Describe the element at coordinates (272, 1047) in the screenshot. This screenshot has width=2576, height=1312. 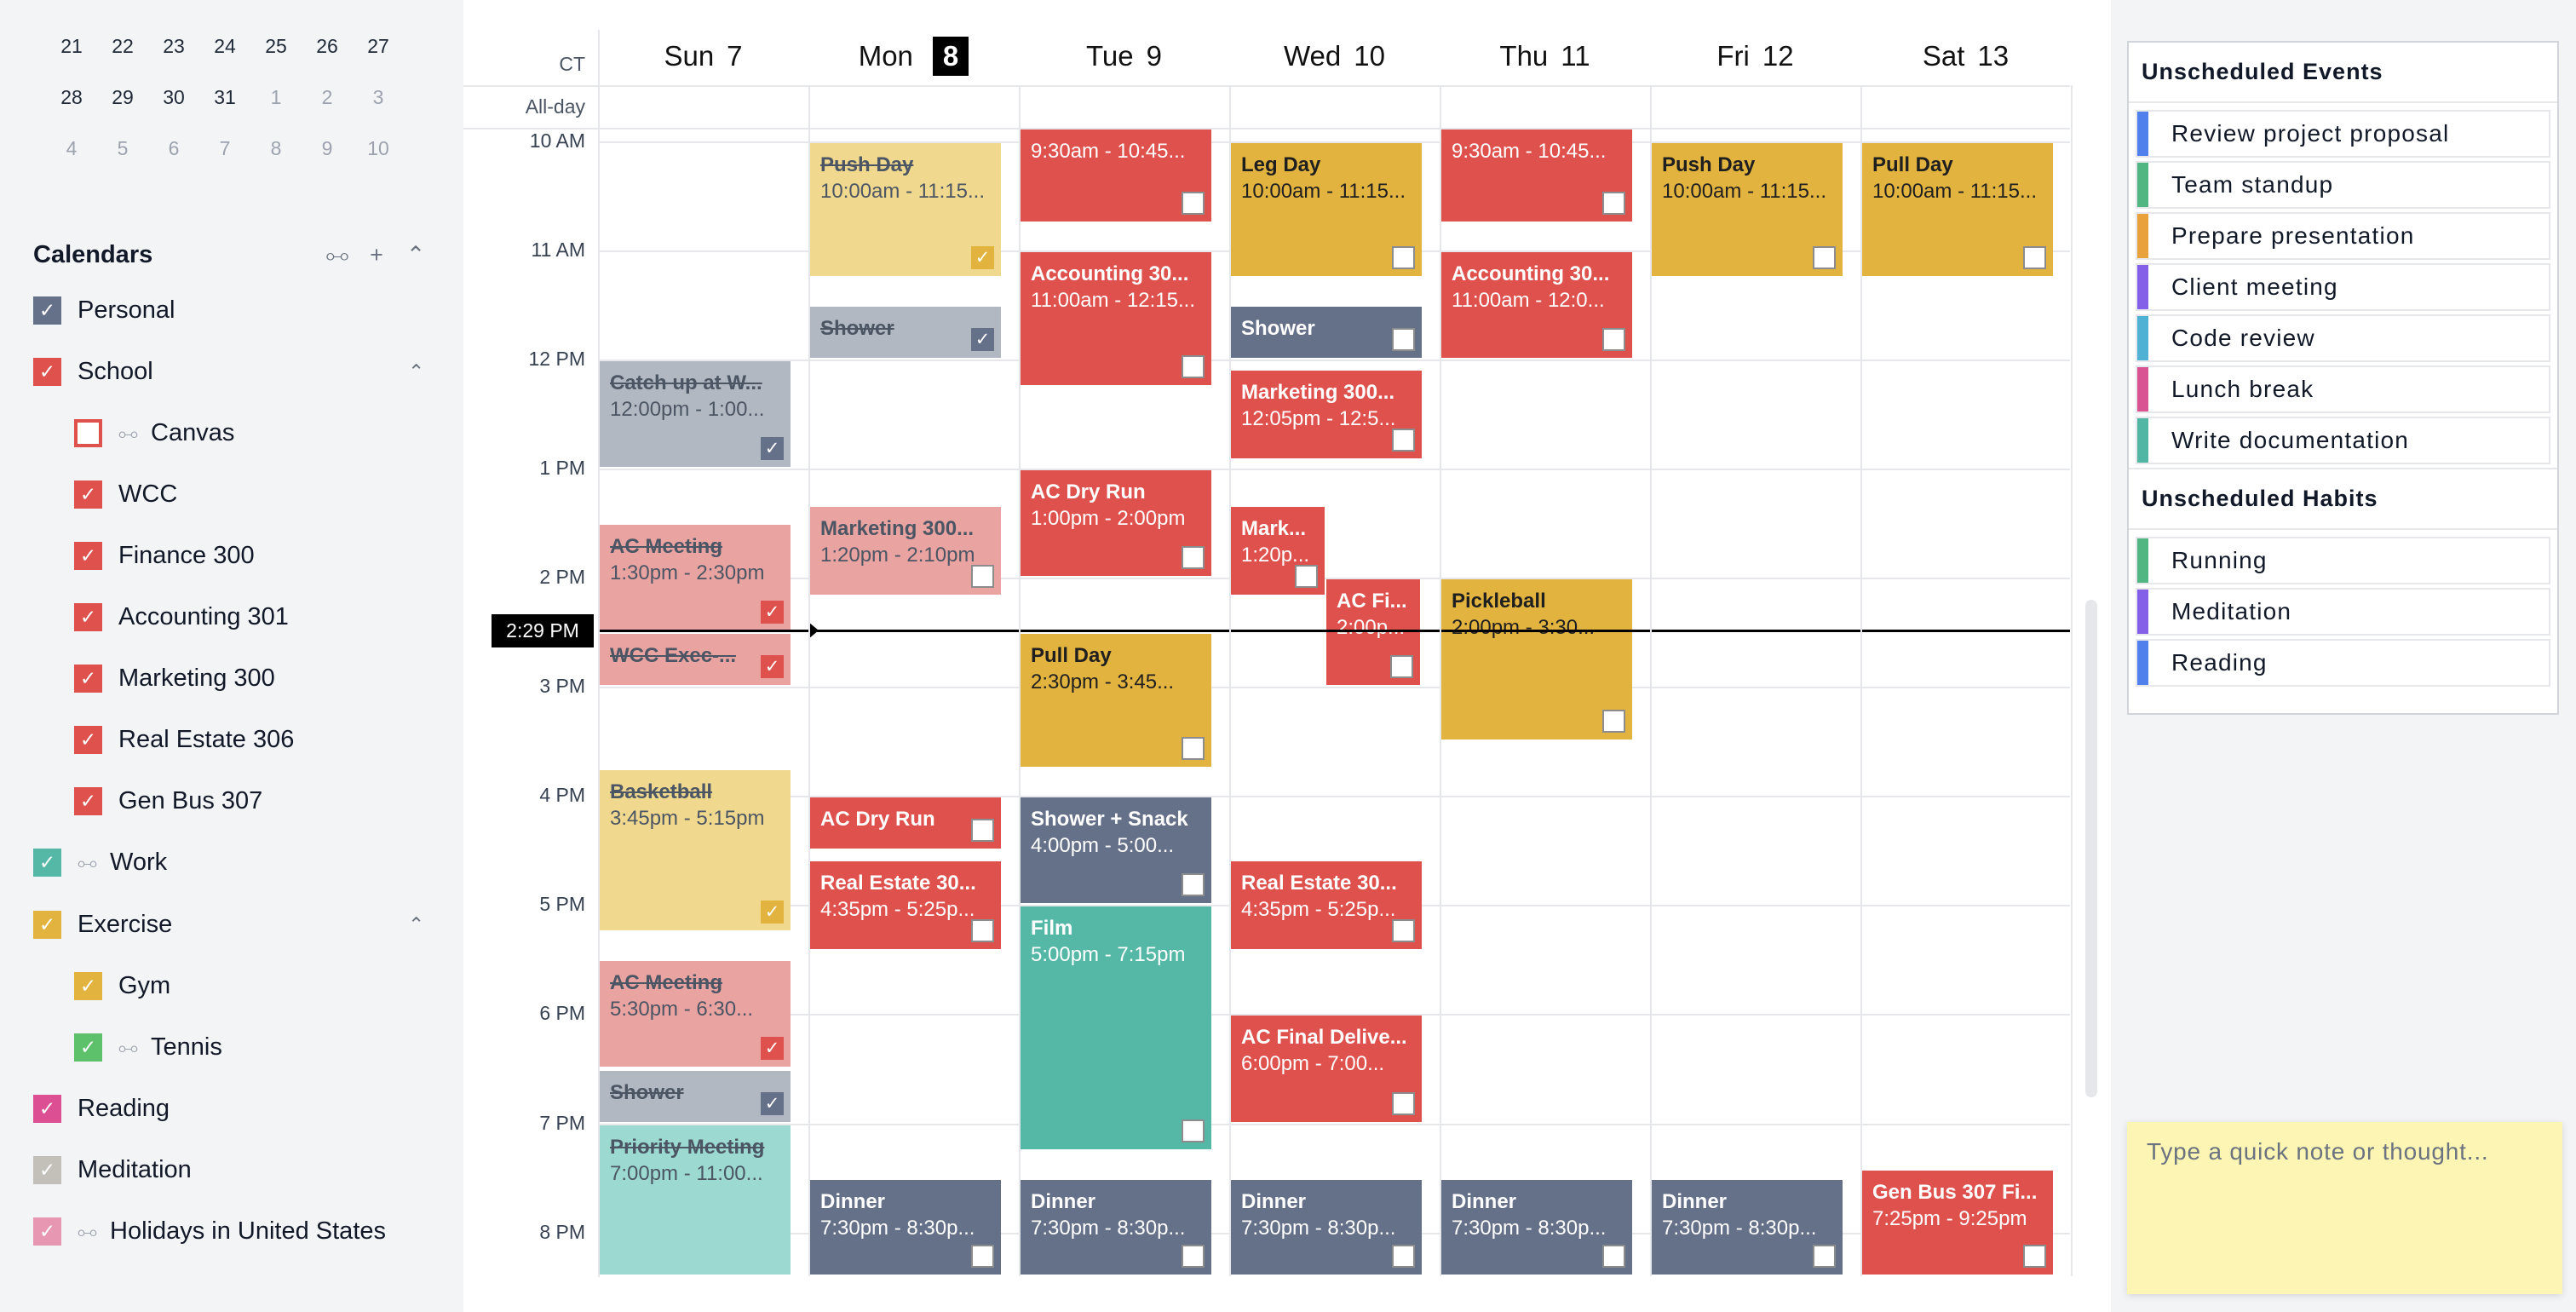
I see `calendar-item: ✓ ⧟ Tennis` at that location.